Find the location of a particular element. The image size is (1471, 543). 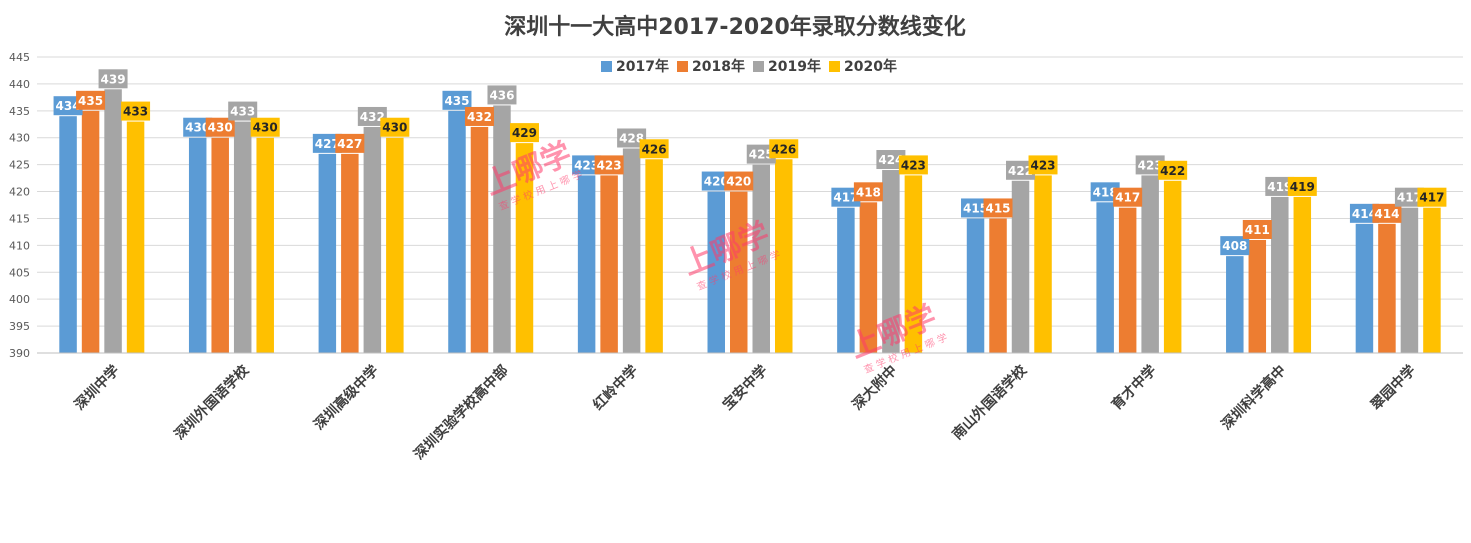

y-tick-label: 440 is located at coordinates (19, 84).